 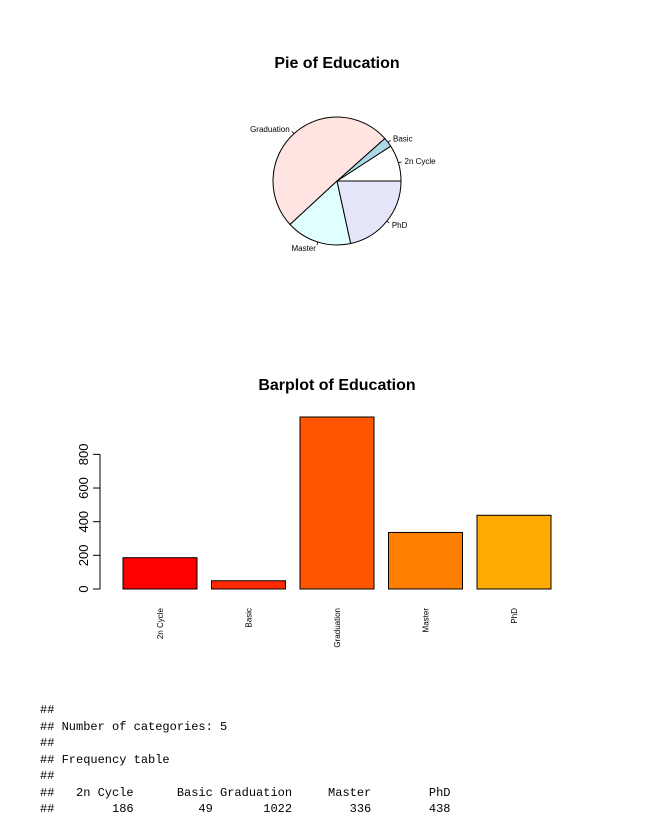 I want to click on pie-slice-label: Graduation, so click(x=270, y=129).